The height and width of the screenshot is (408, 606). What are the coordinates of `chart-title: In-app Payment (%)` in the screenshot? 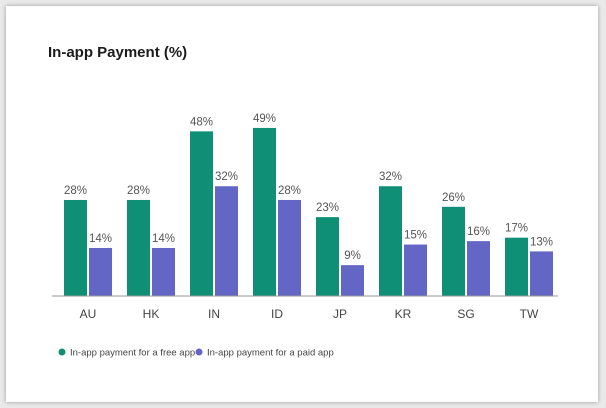 It's located at (117, 52).